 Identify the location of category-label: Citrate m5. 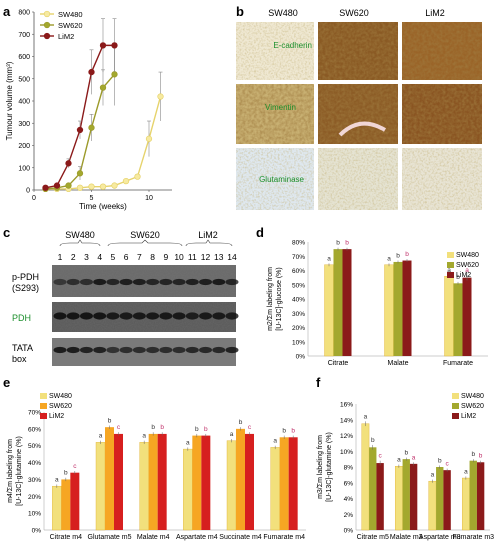
(373, 537).